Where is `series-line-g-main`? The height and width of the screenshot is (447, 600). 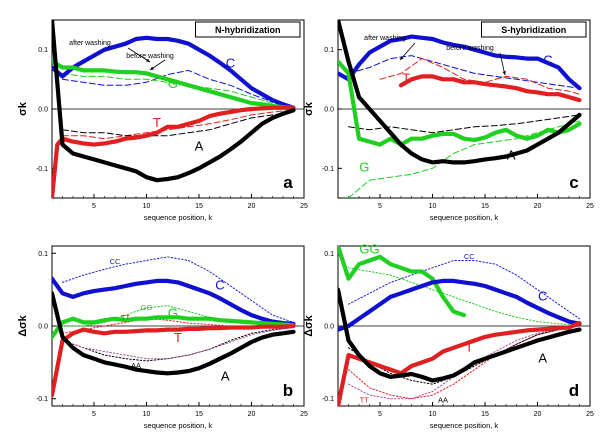 series-line-g-main is located at coordinates (174, 327).